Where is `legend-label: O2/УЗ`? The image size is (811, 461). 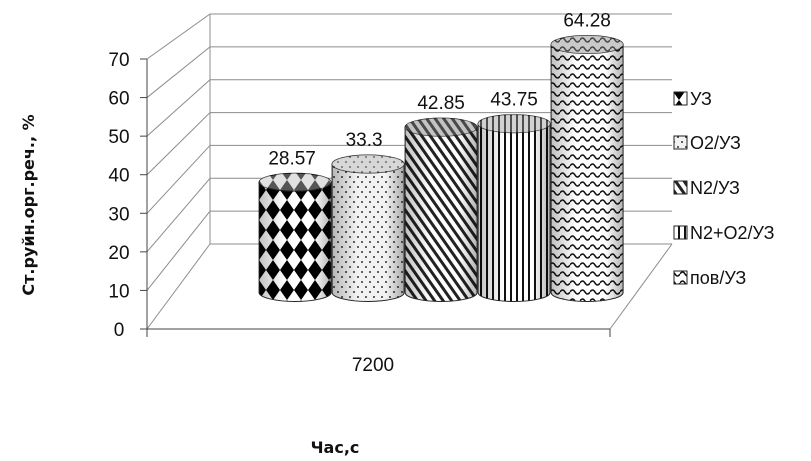 legend-label: O2/УЗ is located at coordinates (715, 143).